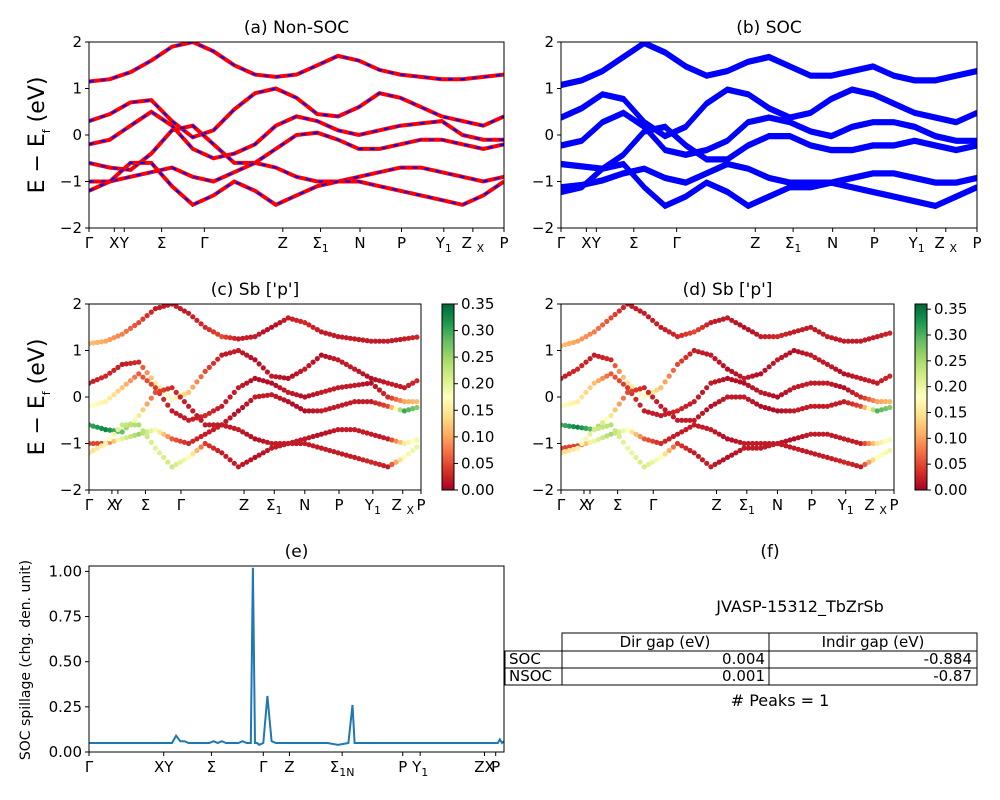  What do you see at coordinates (255, 290) in the screenshot?
I see `panel-title: (c) Sb ['p']` at bounding box center [255, 290].